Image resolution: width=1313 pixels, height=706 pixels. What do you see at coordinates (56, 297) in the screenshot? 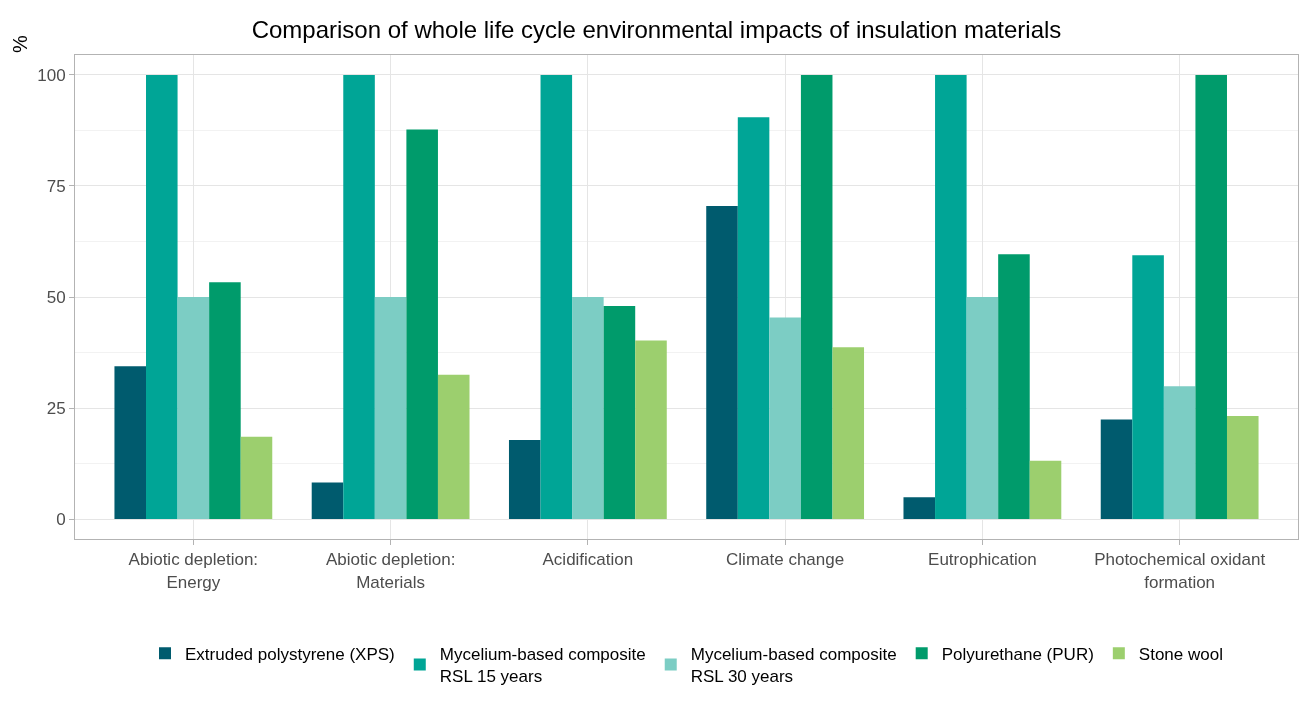
I see `y-tick-label: 50` at bounding box center [56, 297].